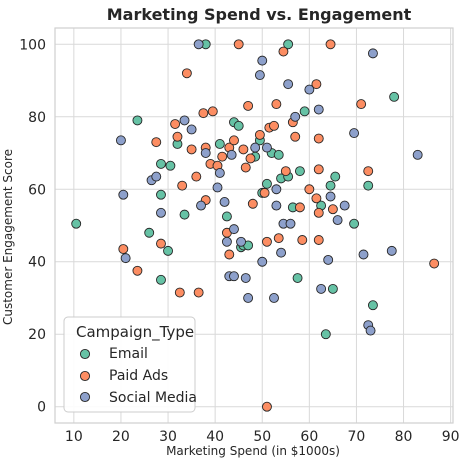  What do you see at coordinates (259, 14) in the screenshot?
I see `chart-title: Marketing Spend vs. Engagement` at bounding box center [259, 14].